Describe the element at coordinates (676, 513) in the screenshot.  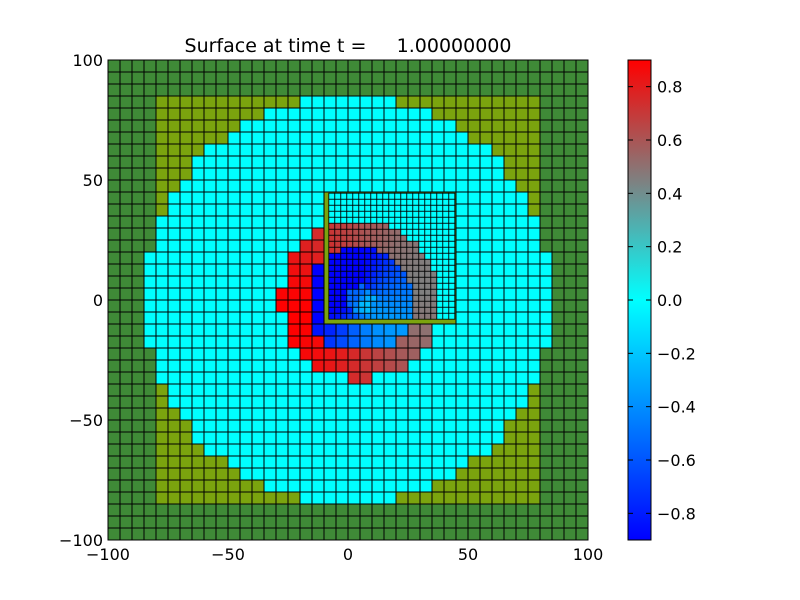
I see `colorbar-tick-label: −0.8` at that location.